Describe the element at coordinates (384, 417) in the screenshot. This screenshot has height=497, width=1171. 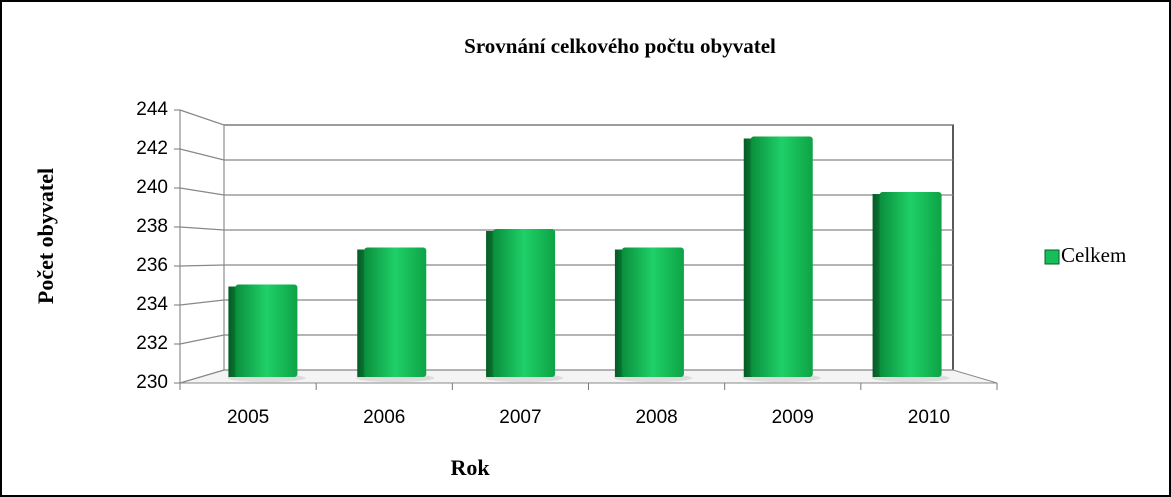
I see `x-tick-label: 2006` at that location.